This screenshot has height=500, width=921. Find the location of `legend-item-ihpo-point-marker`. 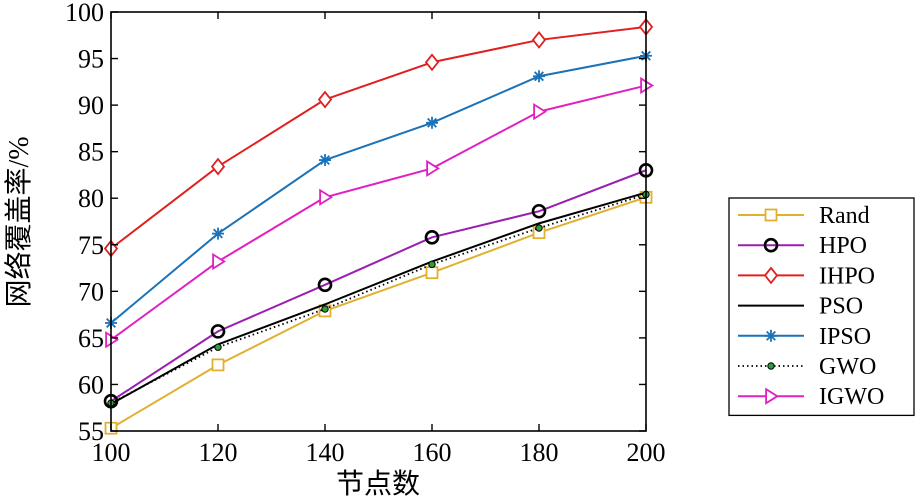

legend-item-ihpo-point-marker is located at coordinates (771, 275).